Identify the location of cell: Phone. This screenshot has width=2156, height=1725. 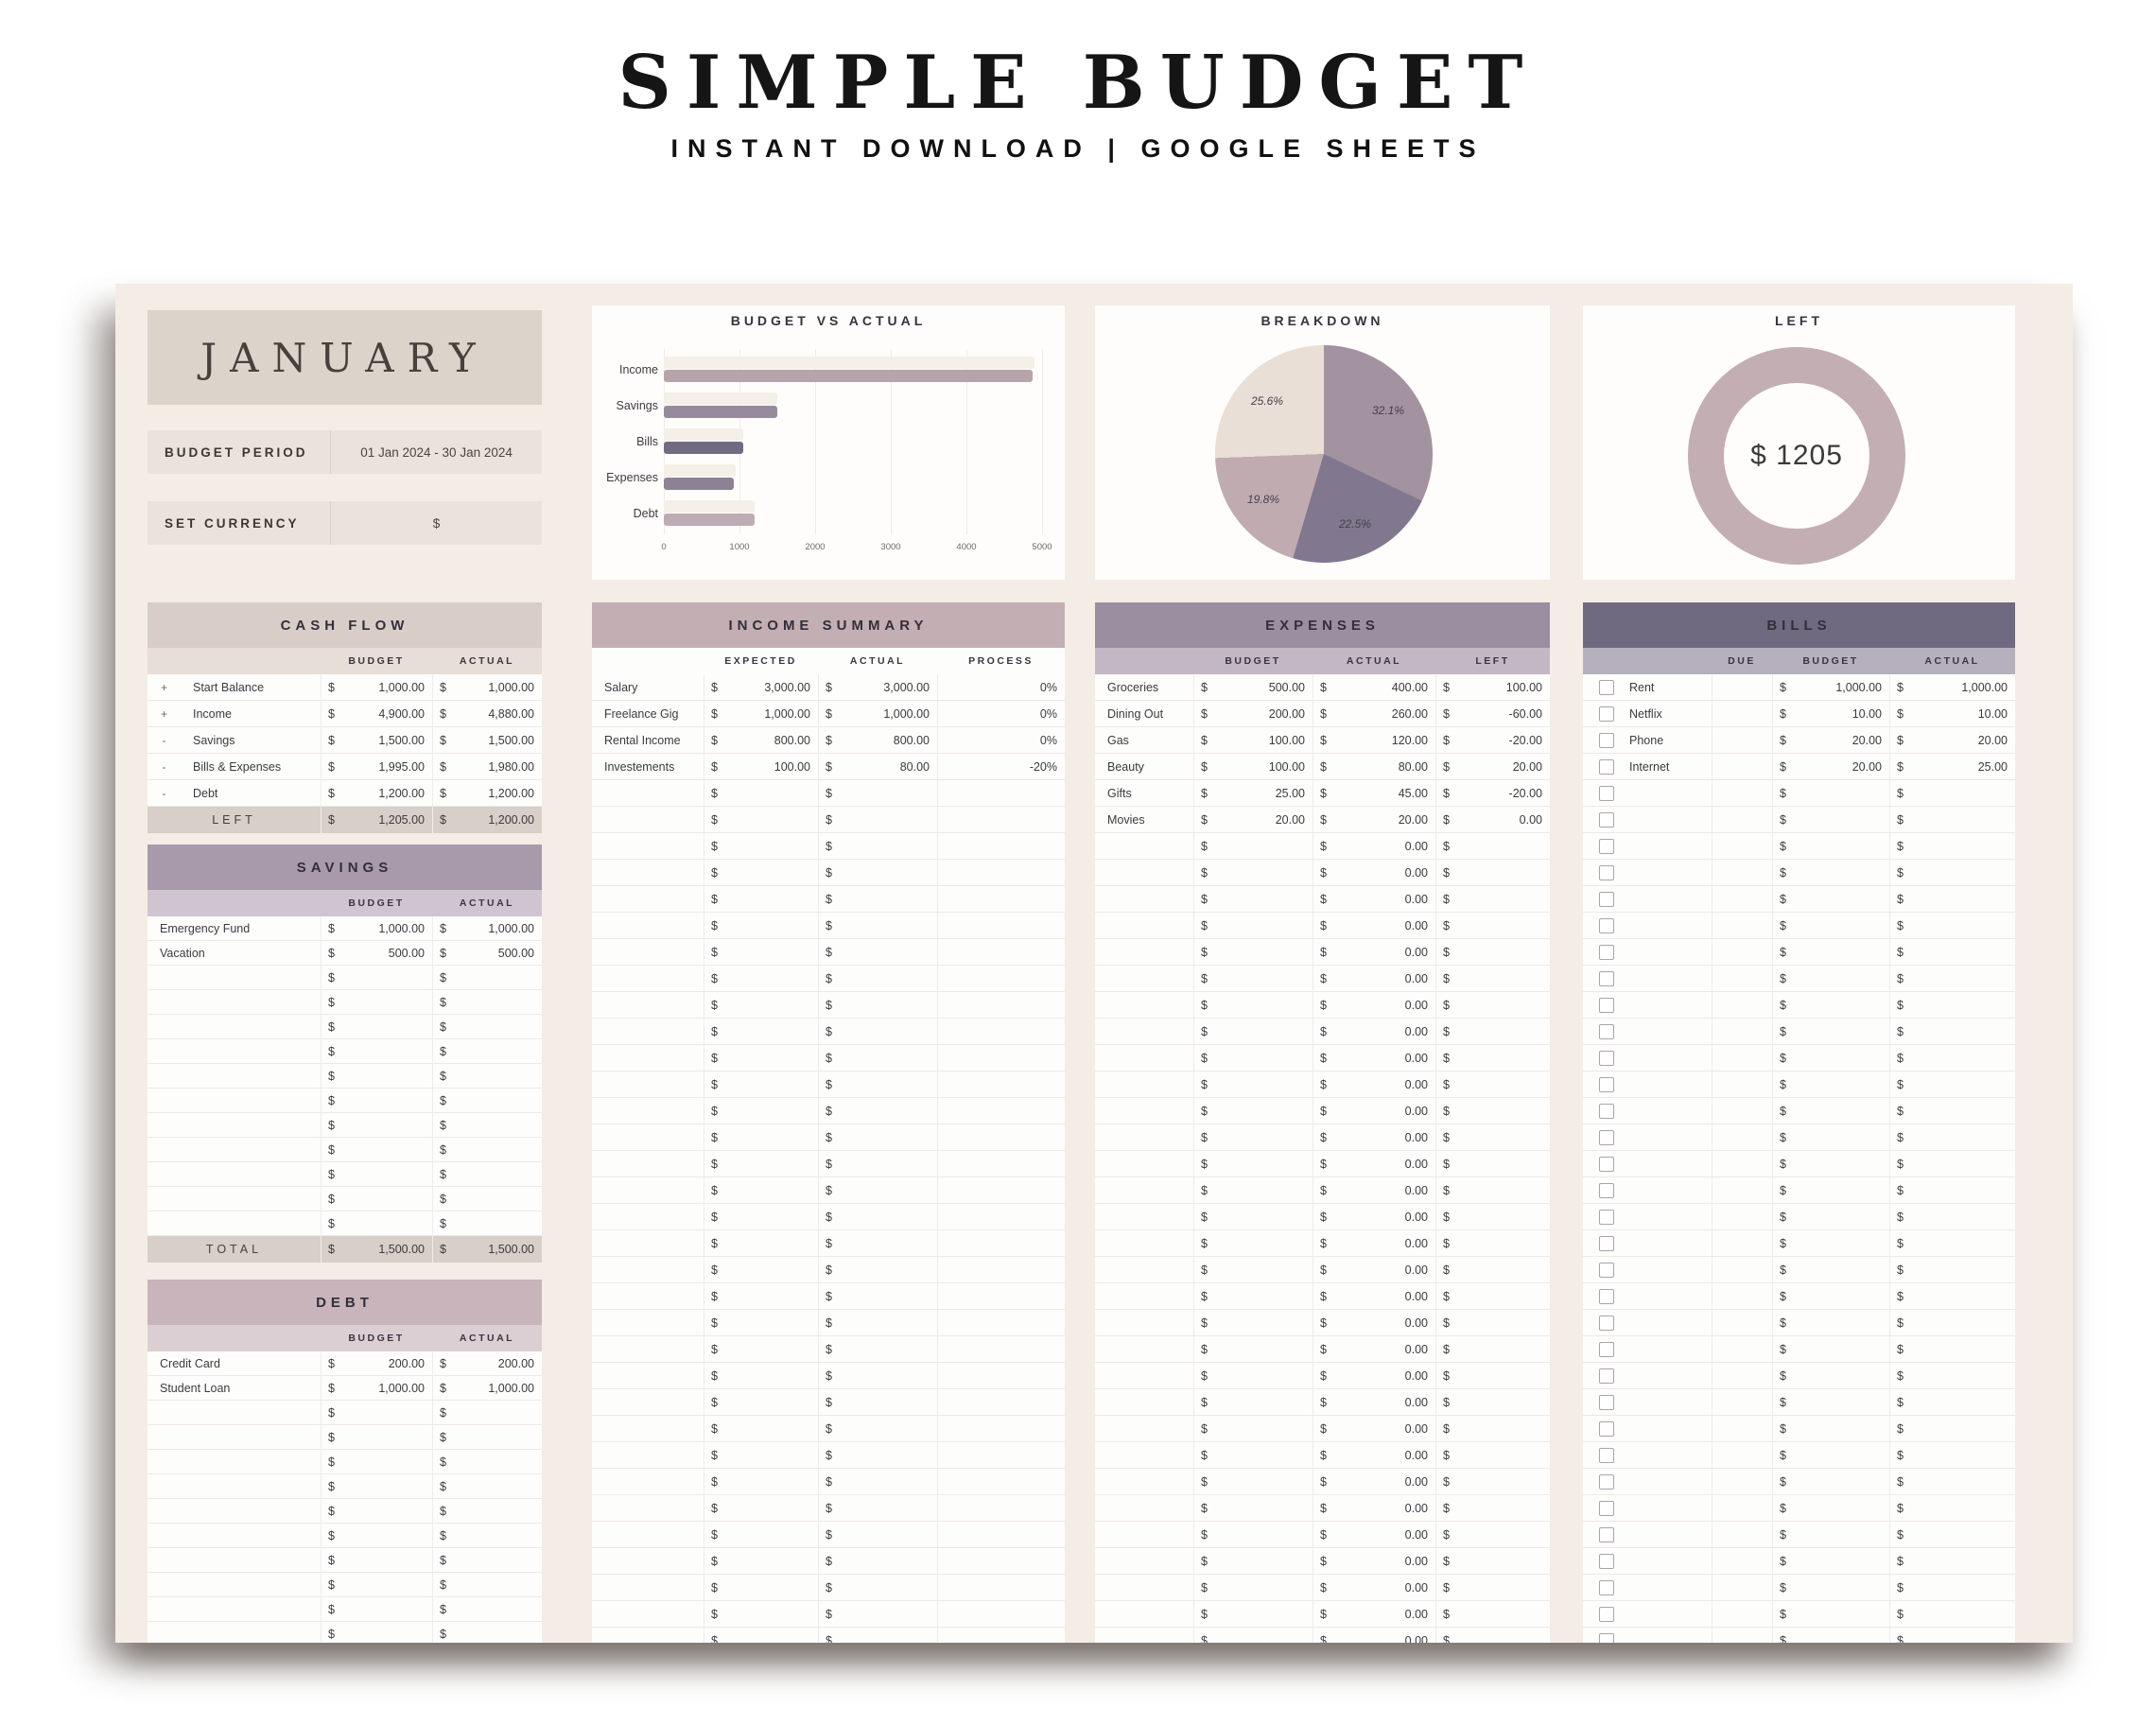
(1664, 740).